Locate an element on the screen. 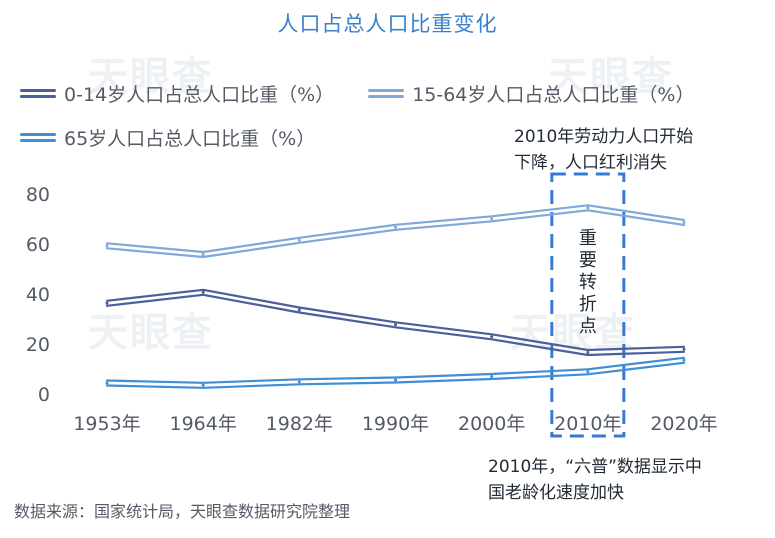 The width and height of the screenshot is (775, 538). legend-label: 15-64岁人口占总人口比重（%） is located at coordinates (553, 95).